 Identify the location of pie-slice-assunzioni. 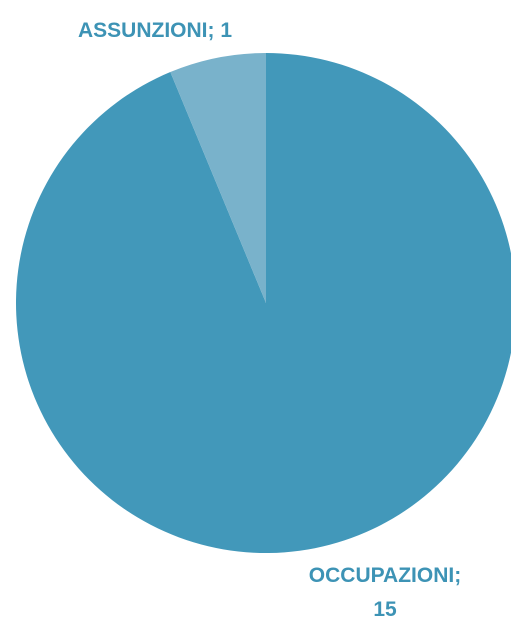
(218, 178).